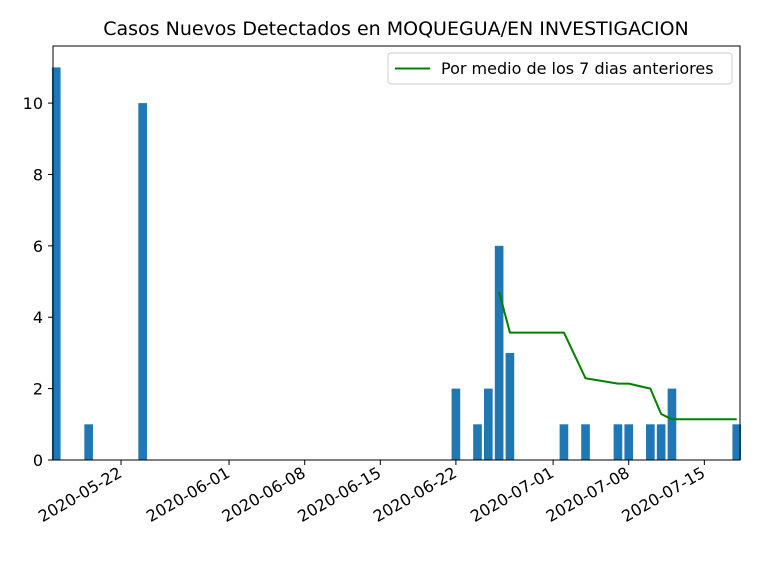 This screenshot has width=768, height=576. What do you see at coordinates (577, 68) in the screenshot?
I see `legend-label: Por medio de los 7 dias anteriores` at bounding box center [577, 68].